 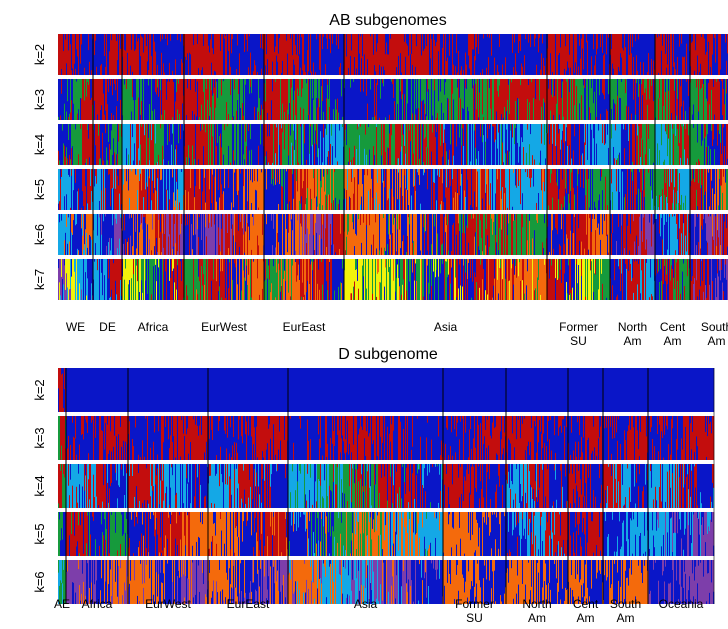 What do you see at coordinates (709, 144) in the screenshot?
I see `region-block` at bounding box center [709, 144].